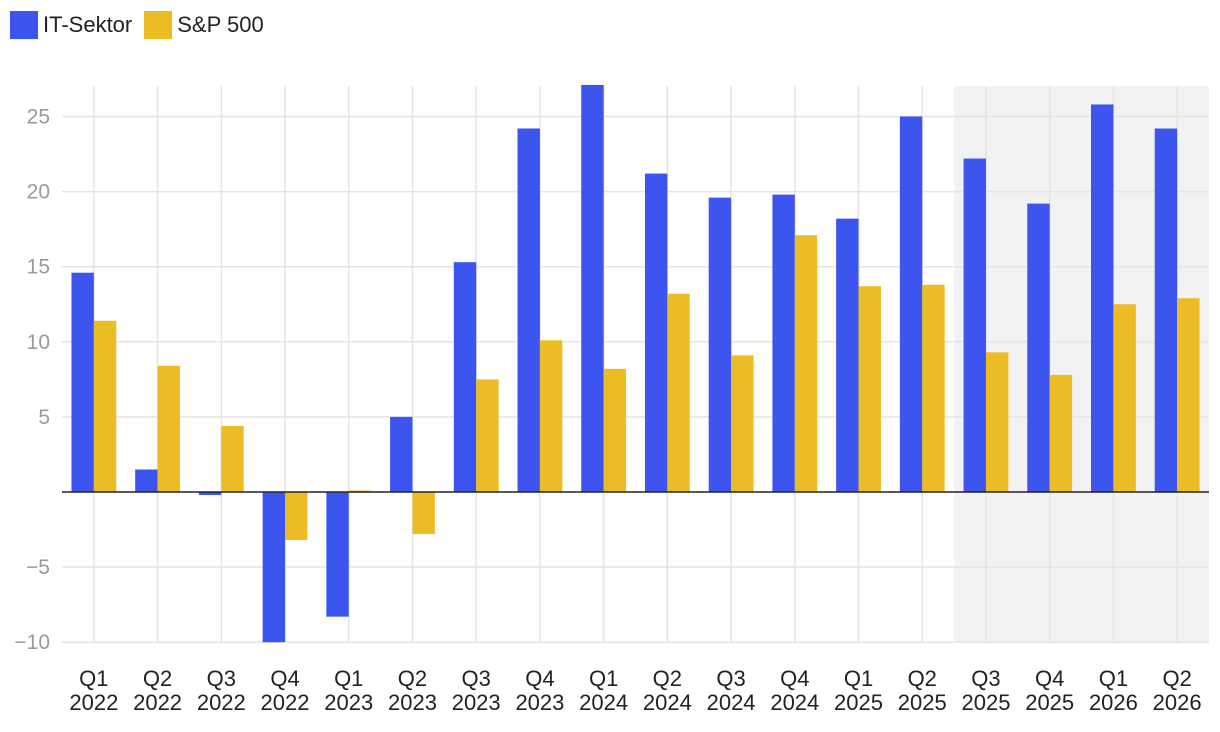  I want to click on y-tick-label: 10, so click(38, 342).